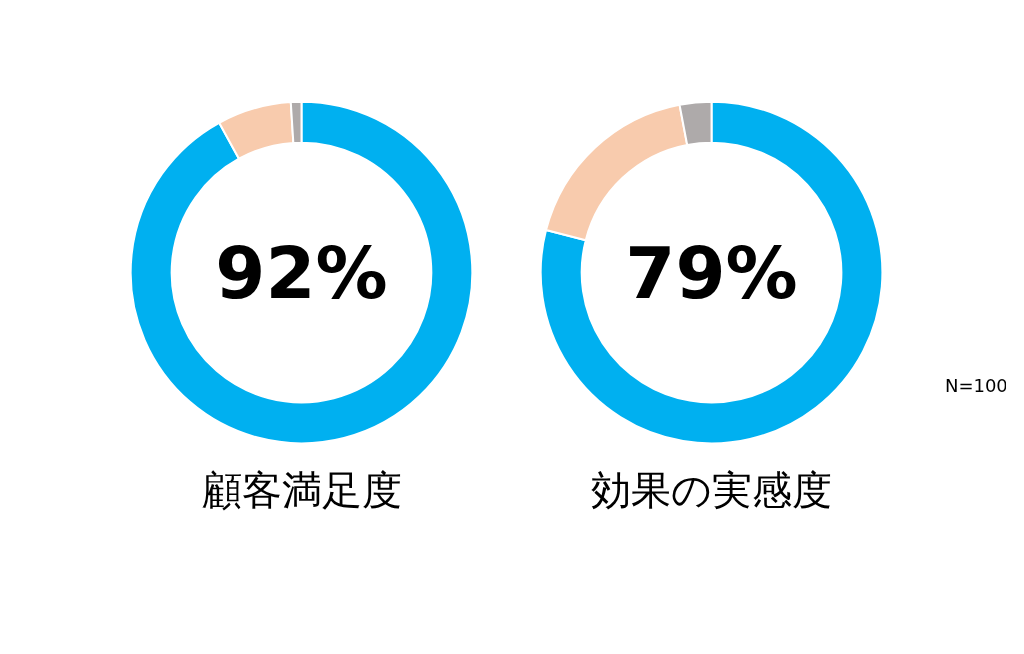 This screenshot has width=1024, height=654. I want to click on text: 92%, so click(301, 272).